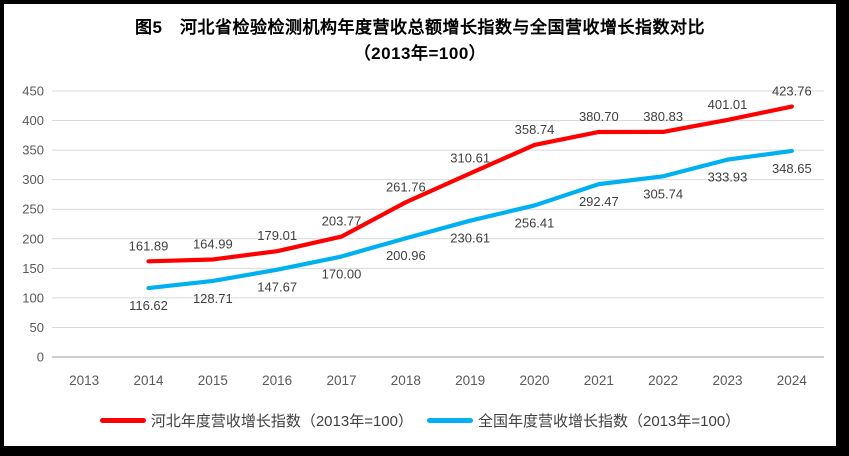 This screenshot has height=456, width=849. Describe the element at coordinates (213, 380) in the screenshot. I see `x-tick-label: 2015` at that location.